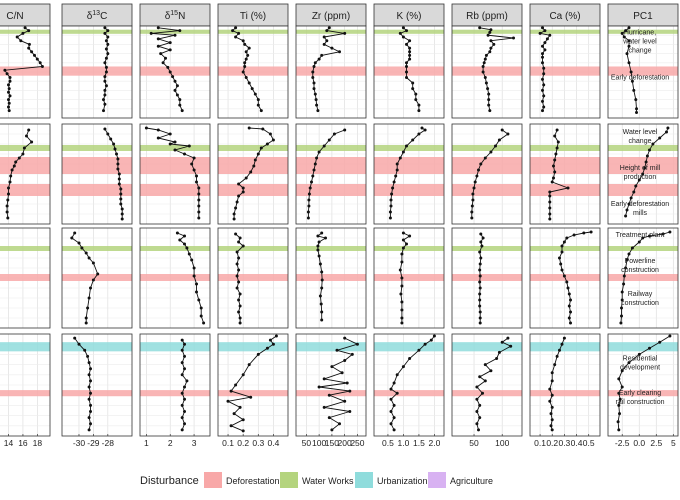 Image resolution: width=680 pixels, height=500 pixels. What do you see at coordinates (146, 443) in the screenshot?
I see `tick-label: 1` at bounding box center [146, 443].